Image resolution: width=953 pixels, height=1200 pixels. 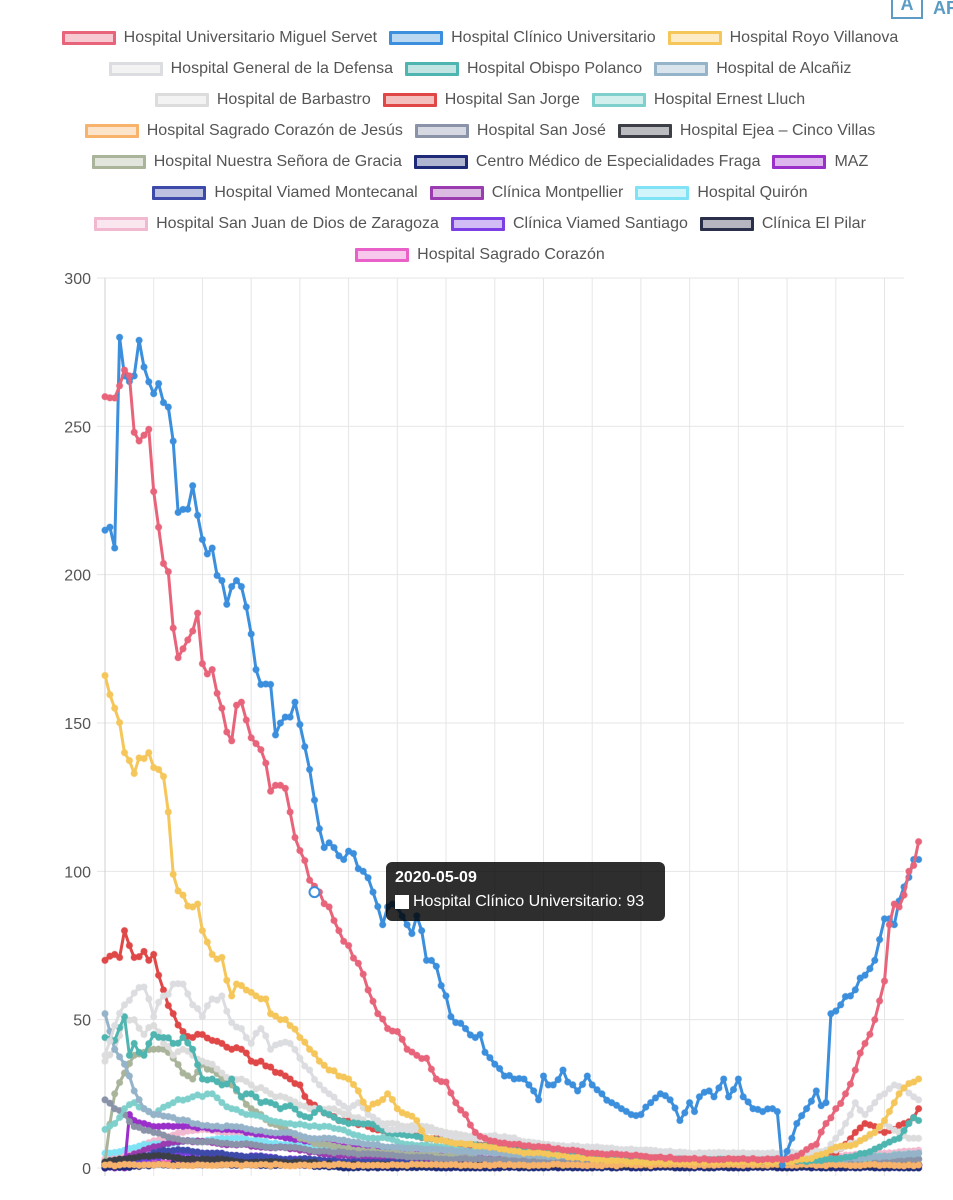 I want to click on legend-item: Clínica Montpellier, so click(x=526, y=193).